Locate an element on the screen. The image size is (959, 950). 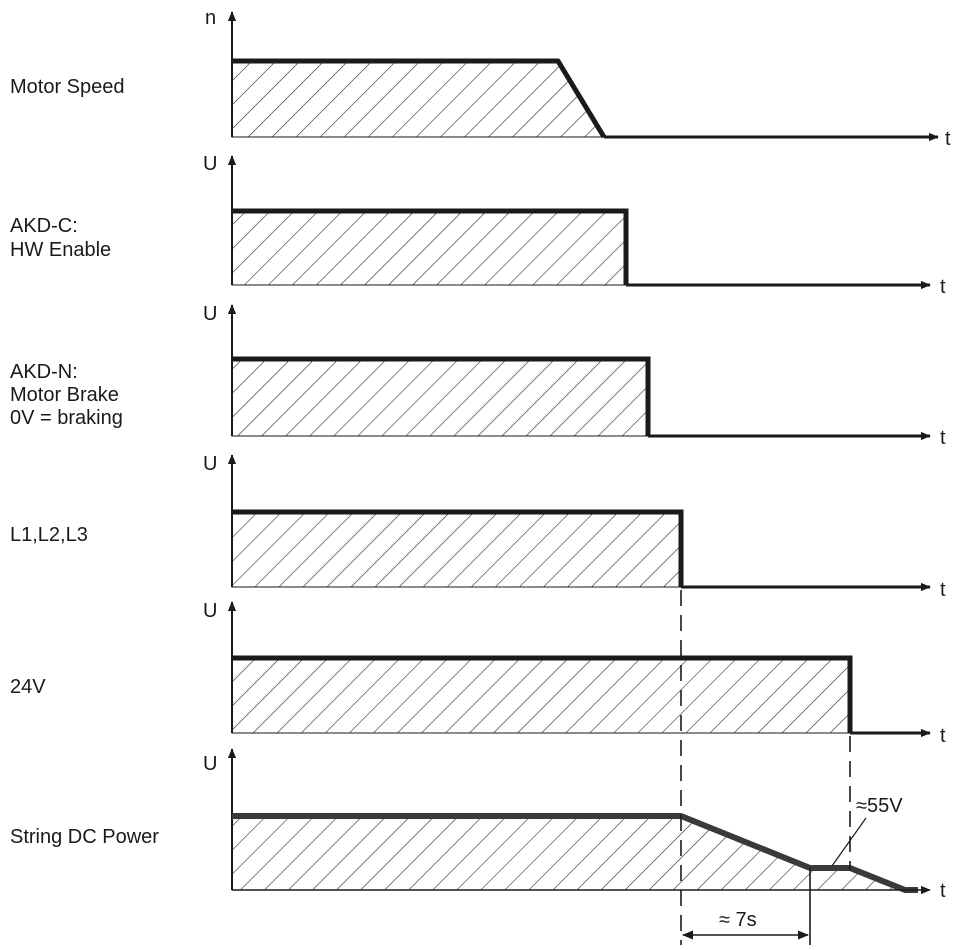
signal-trace-24v is located at coordinates (542, 694).